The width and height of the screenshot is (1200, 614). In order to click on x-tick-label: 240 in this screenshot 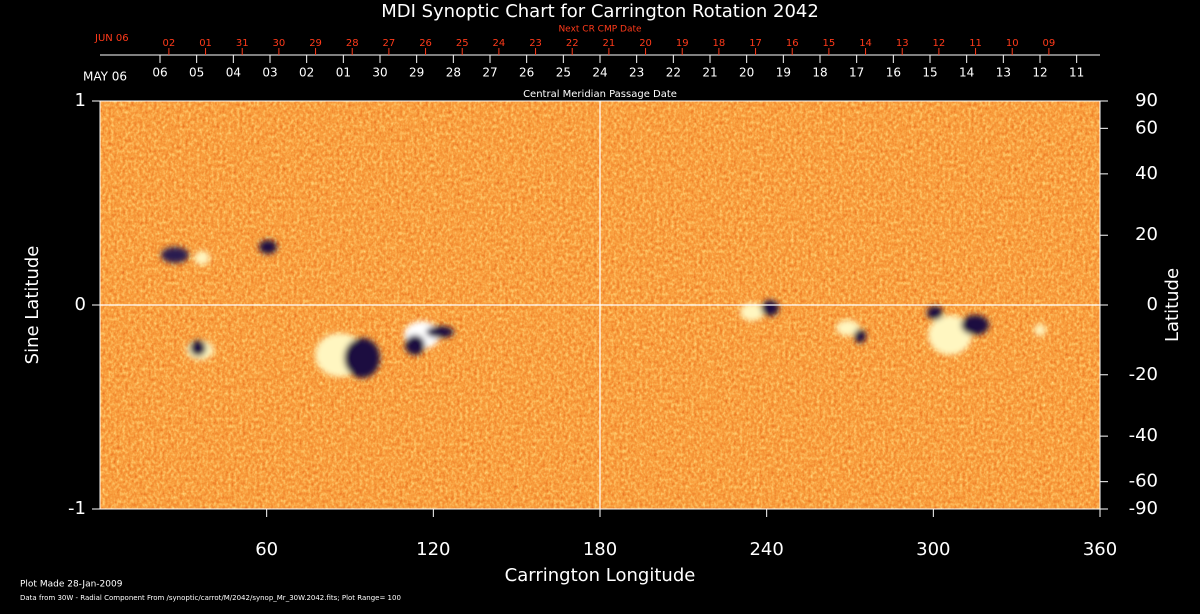, I will do `click(766, 549)`.